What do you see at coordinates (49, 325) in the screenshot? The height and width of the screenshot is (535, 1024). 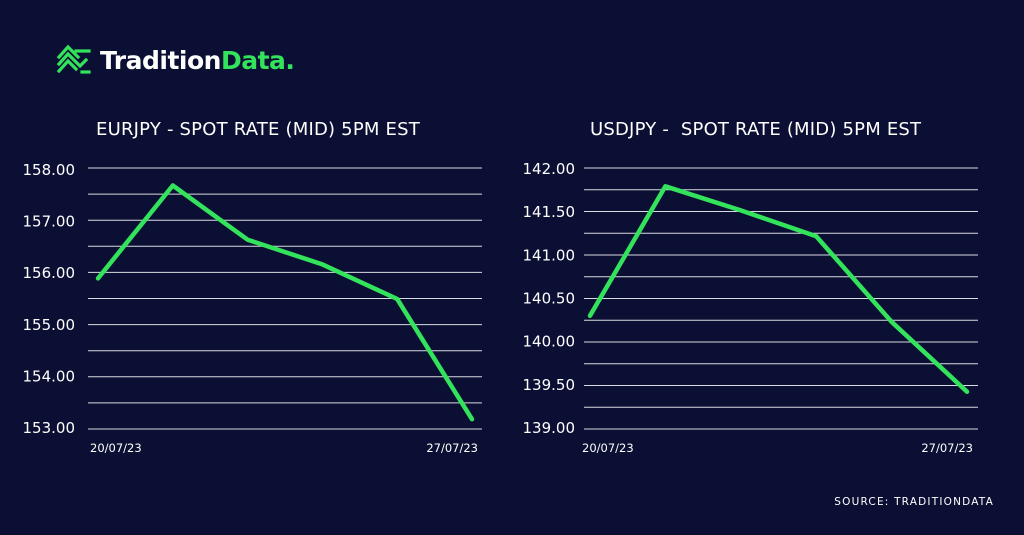 I see `eurjpy-y-tick-label: 155.00` at bounding box center [49, 325].